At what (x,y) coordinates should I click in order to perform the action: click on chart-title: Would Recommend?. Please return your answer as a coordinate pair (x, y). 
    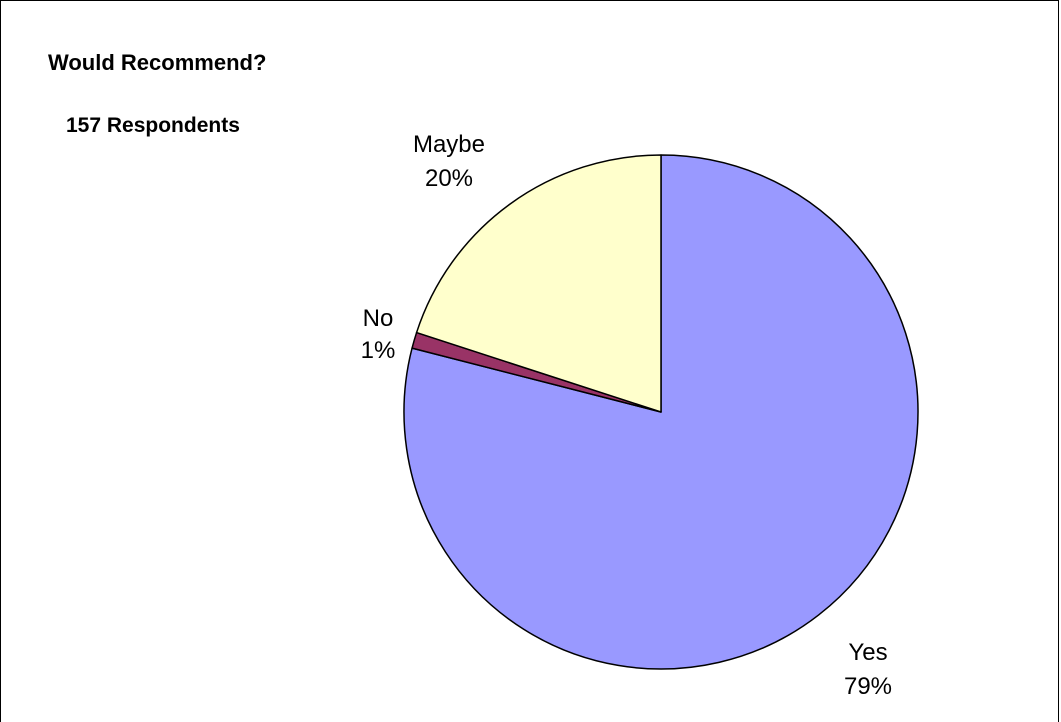
    Looking at the image, I should click on (157, 62).